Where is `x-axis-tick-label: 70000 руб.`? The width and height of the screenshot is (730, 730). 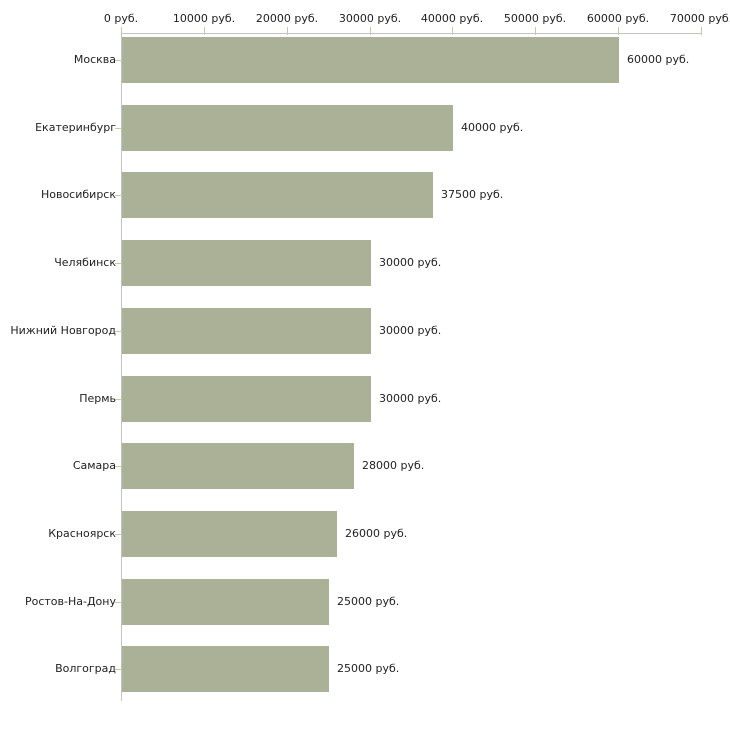 x-axis-tick-label: 70000 руб. is located at coordinates (699, 18).